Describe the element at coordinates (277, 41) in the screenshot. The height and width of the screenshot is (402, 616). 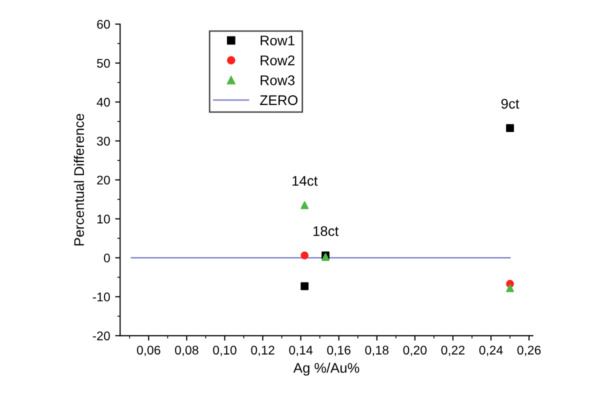
I see `legend-label: Row1` at that location.